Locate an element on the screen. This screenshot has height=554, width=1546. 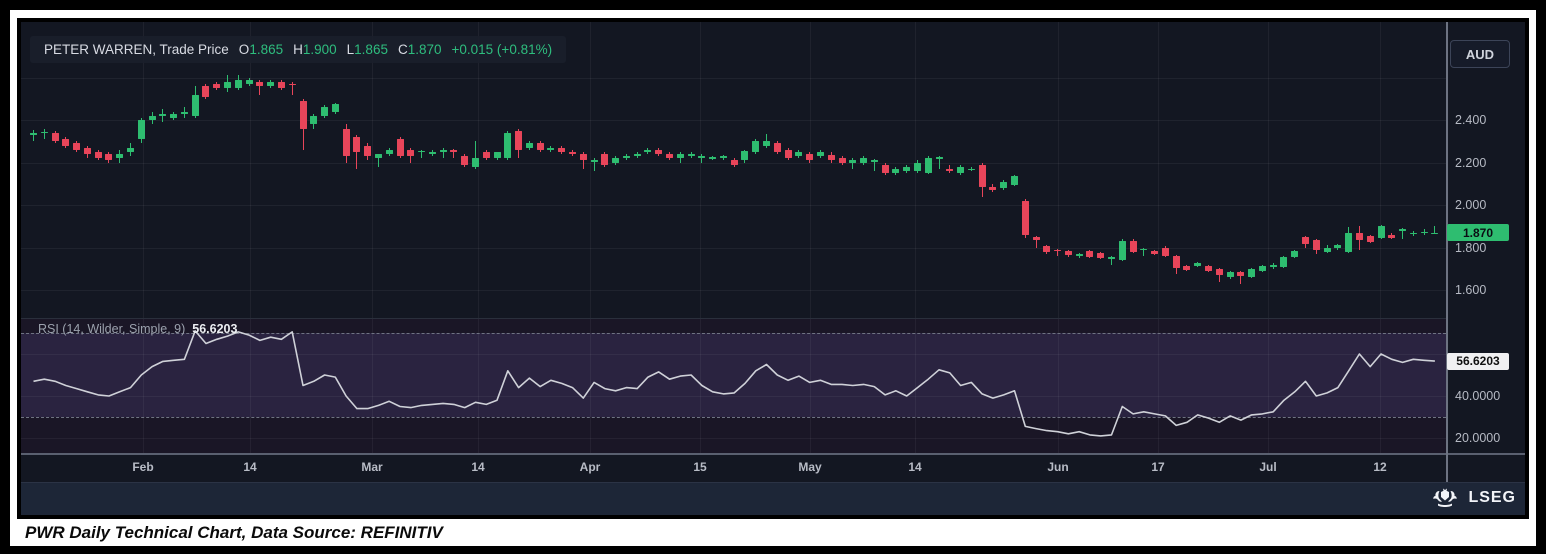
time-axis-label: Mar is located at coordinates (372, 467).